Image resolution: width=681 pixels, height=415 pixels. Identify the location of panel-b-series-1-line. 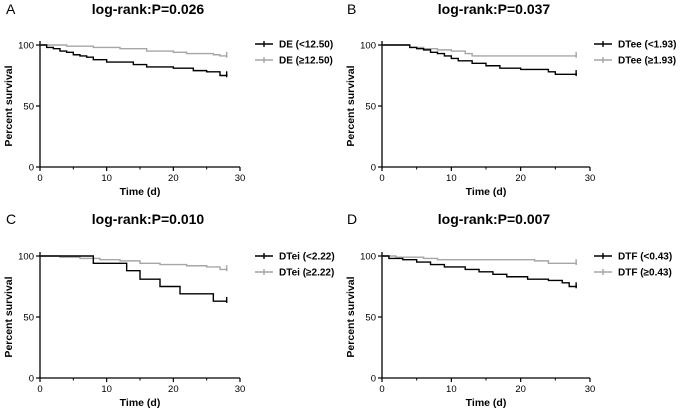
(479, 50).